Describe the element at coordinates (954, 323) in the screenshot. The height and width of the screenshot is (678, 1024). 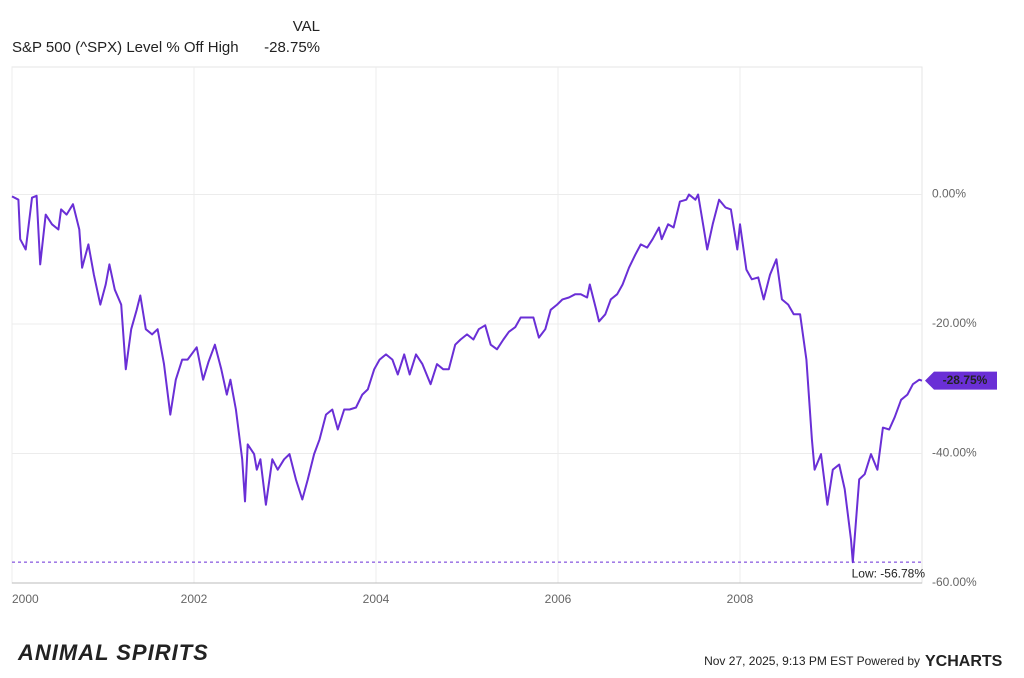
I see `y-tick-label: -20.00%` at that location.